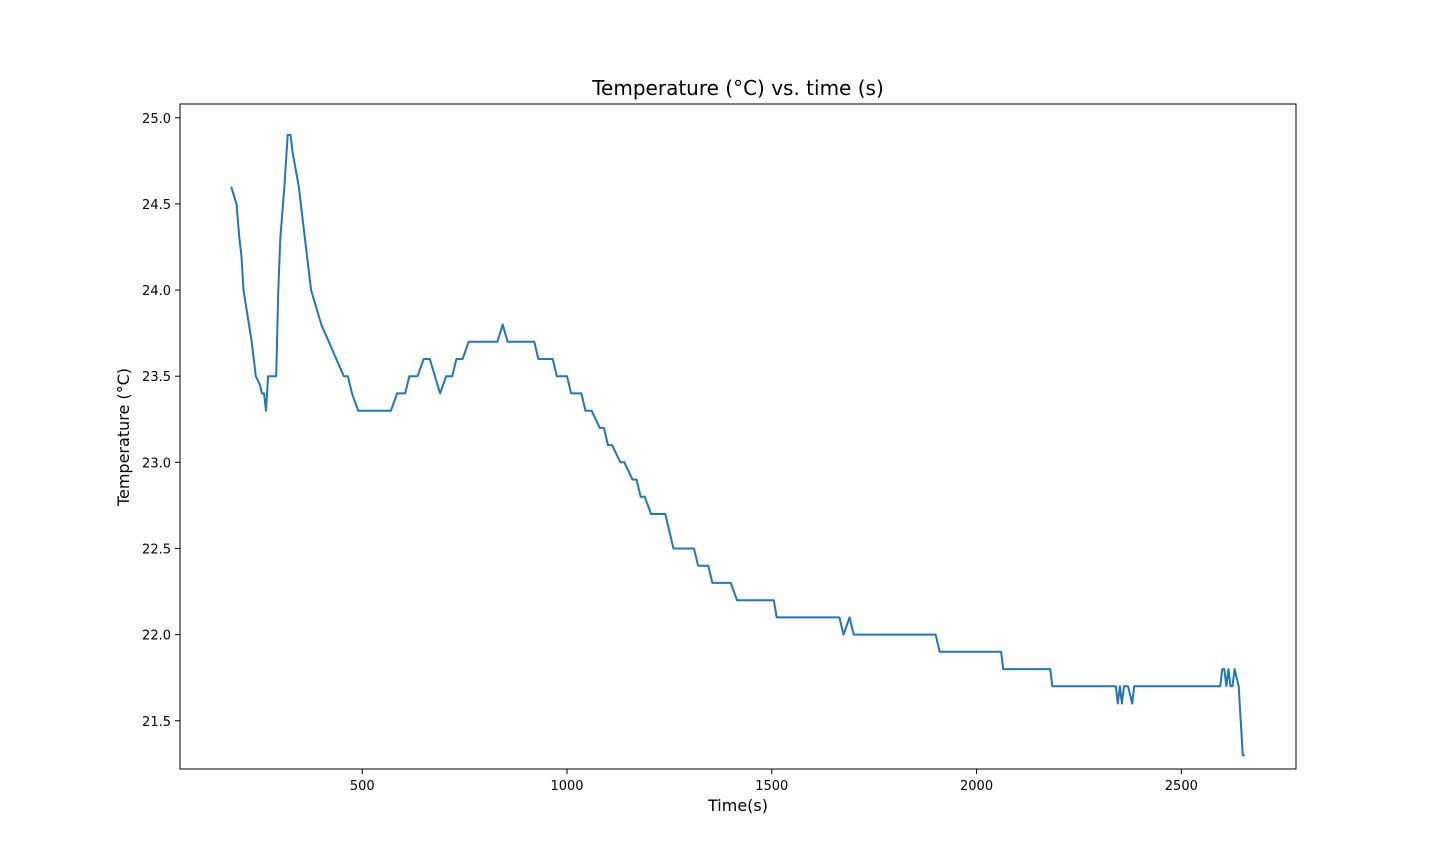 The image size is (1440, 864). What do you see at coordinates (566, 786) in the screenshot?
I see `x-tick-label: 1000` at bounding box center [566, 786].